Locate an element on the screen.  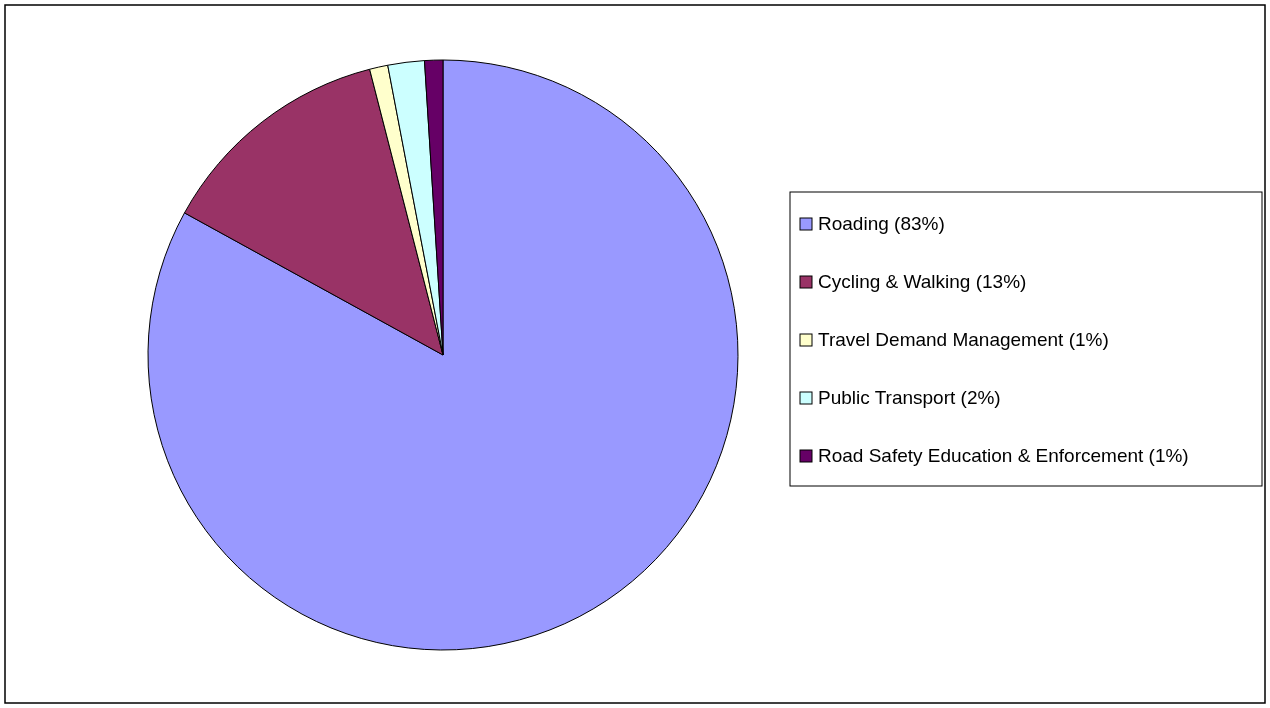
legend-label: Travel Demand Management (1%) is located at coordinates (963, 339).